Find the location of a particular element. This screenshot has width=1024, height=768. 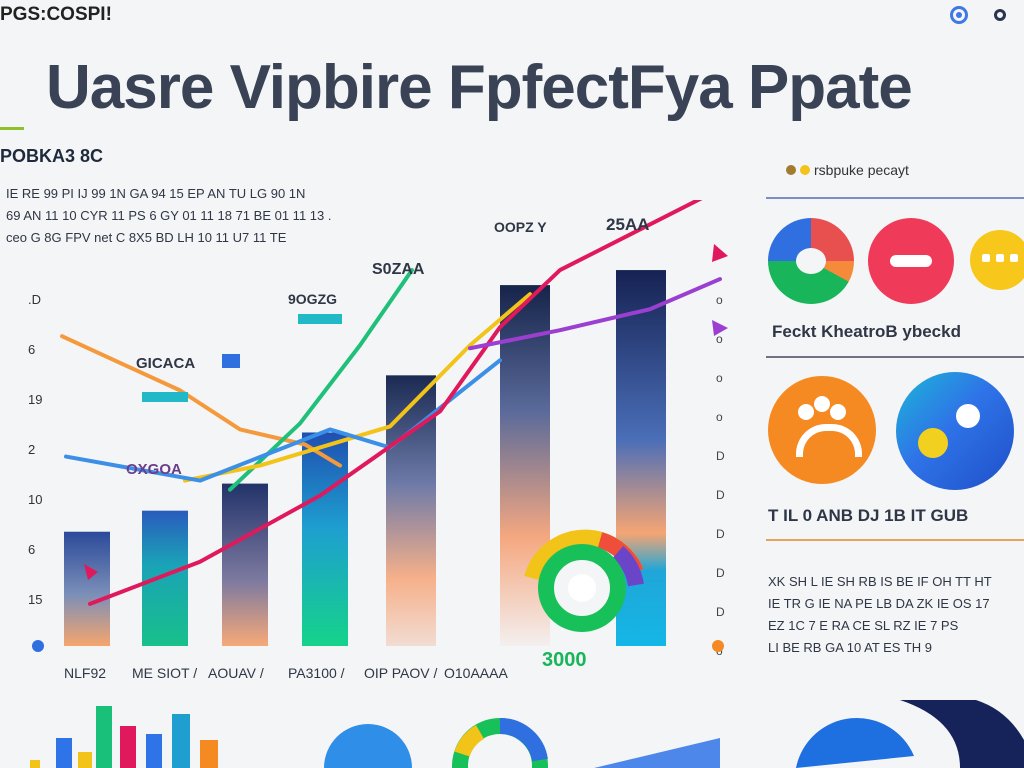

annotation-label: OOPZ Y is located at coordinates (520, 227).